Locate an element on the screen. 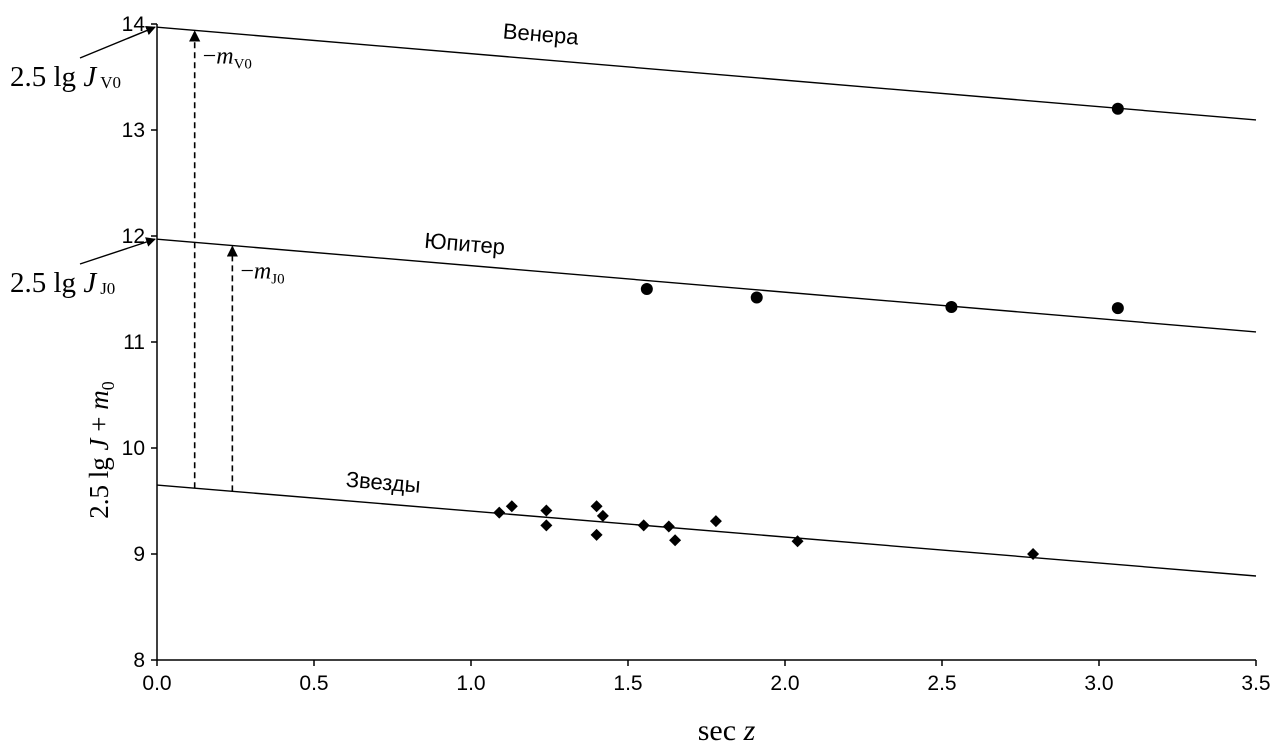 The image size is (1277, 747). x-tick-label: 3.0 is located at coordinates (1098, 683).